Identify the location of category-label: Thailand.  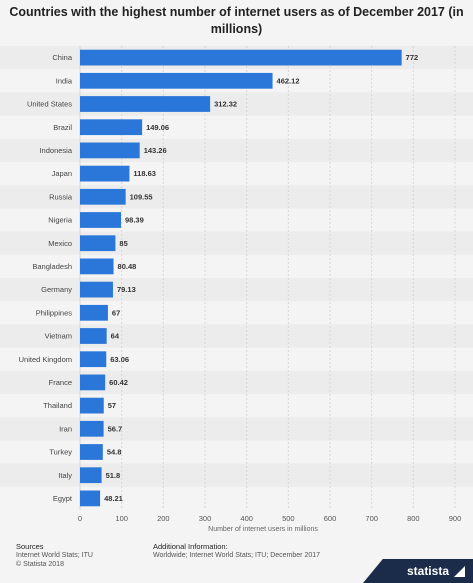
(57, 405).